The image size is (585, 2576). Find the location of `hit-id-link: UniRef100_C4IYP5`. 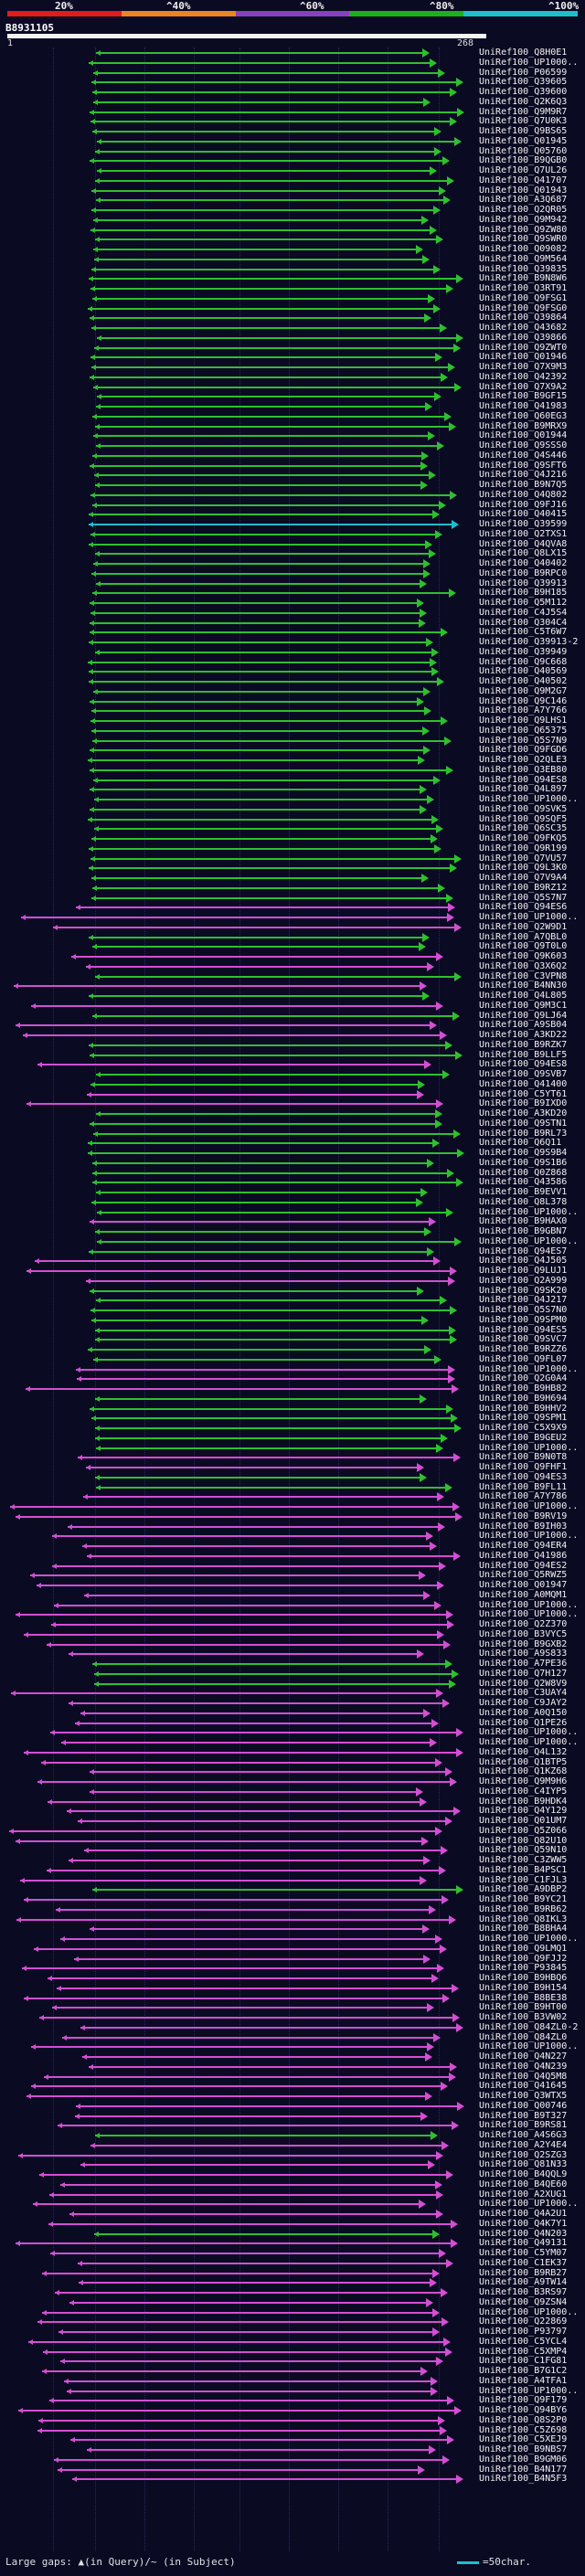

hit-id-link: UniRef100_C4IYP5 is located at coordinates (523, 1791).